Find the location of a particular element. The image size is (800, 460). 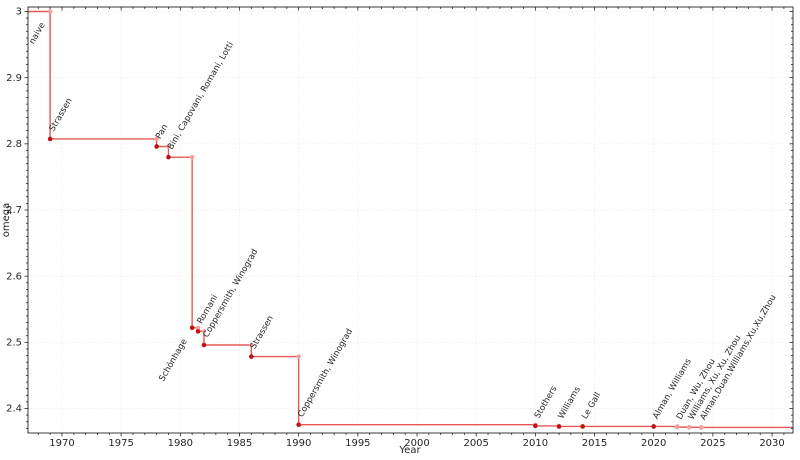

y-tick-label: 2.8 is located at coordinates (14, 144).